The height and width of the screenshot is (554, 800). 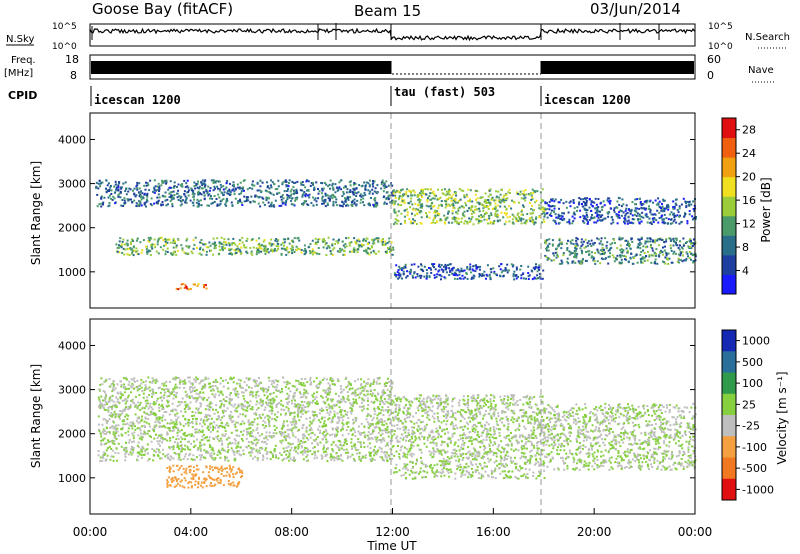 What do you see at coordinates (64, 27) in the screenshot?
I see `nsky-tick-top: 10^5` at bounding box center [64, 27].